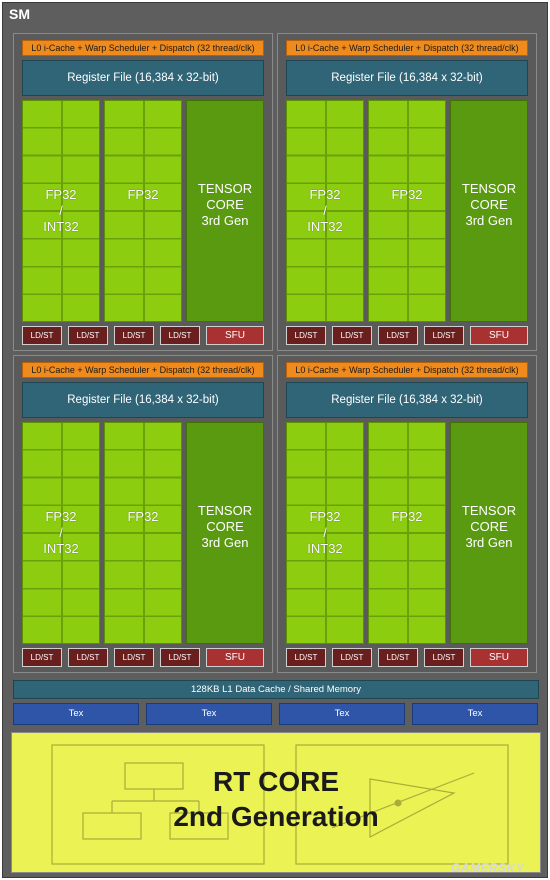 The image size is (550, 880). Describe the element at coordinates (488, 868) in the screenshot. I see `watermark-logo: GAMERSKY` at that location.